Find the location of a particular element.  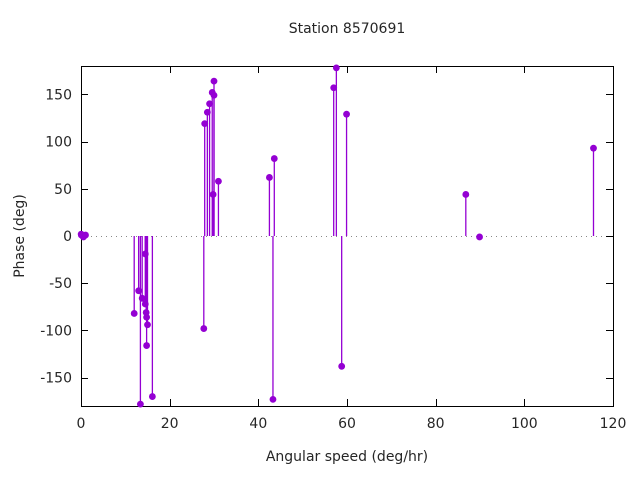

y-axis-label: Phase (deg) is located at coordinates (20, 236).